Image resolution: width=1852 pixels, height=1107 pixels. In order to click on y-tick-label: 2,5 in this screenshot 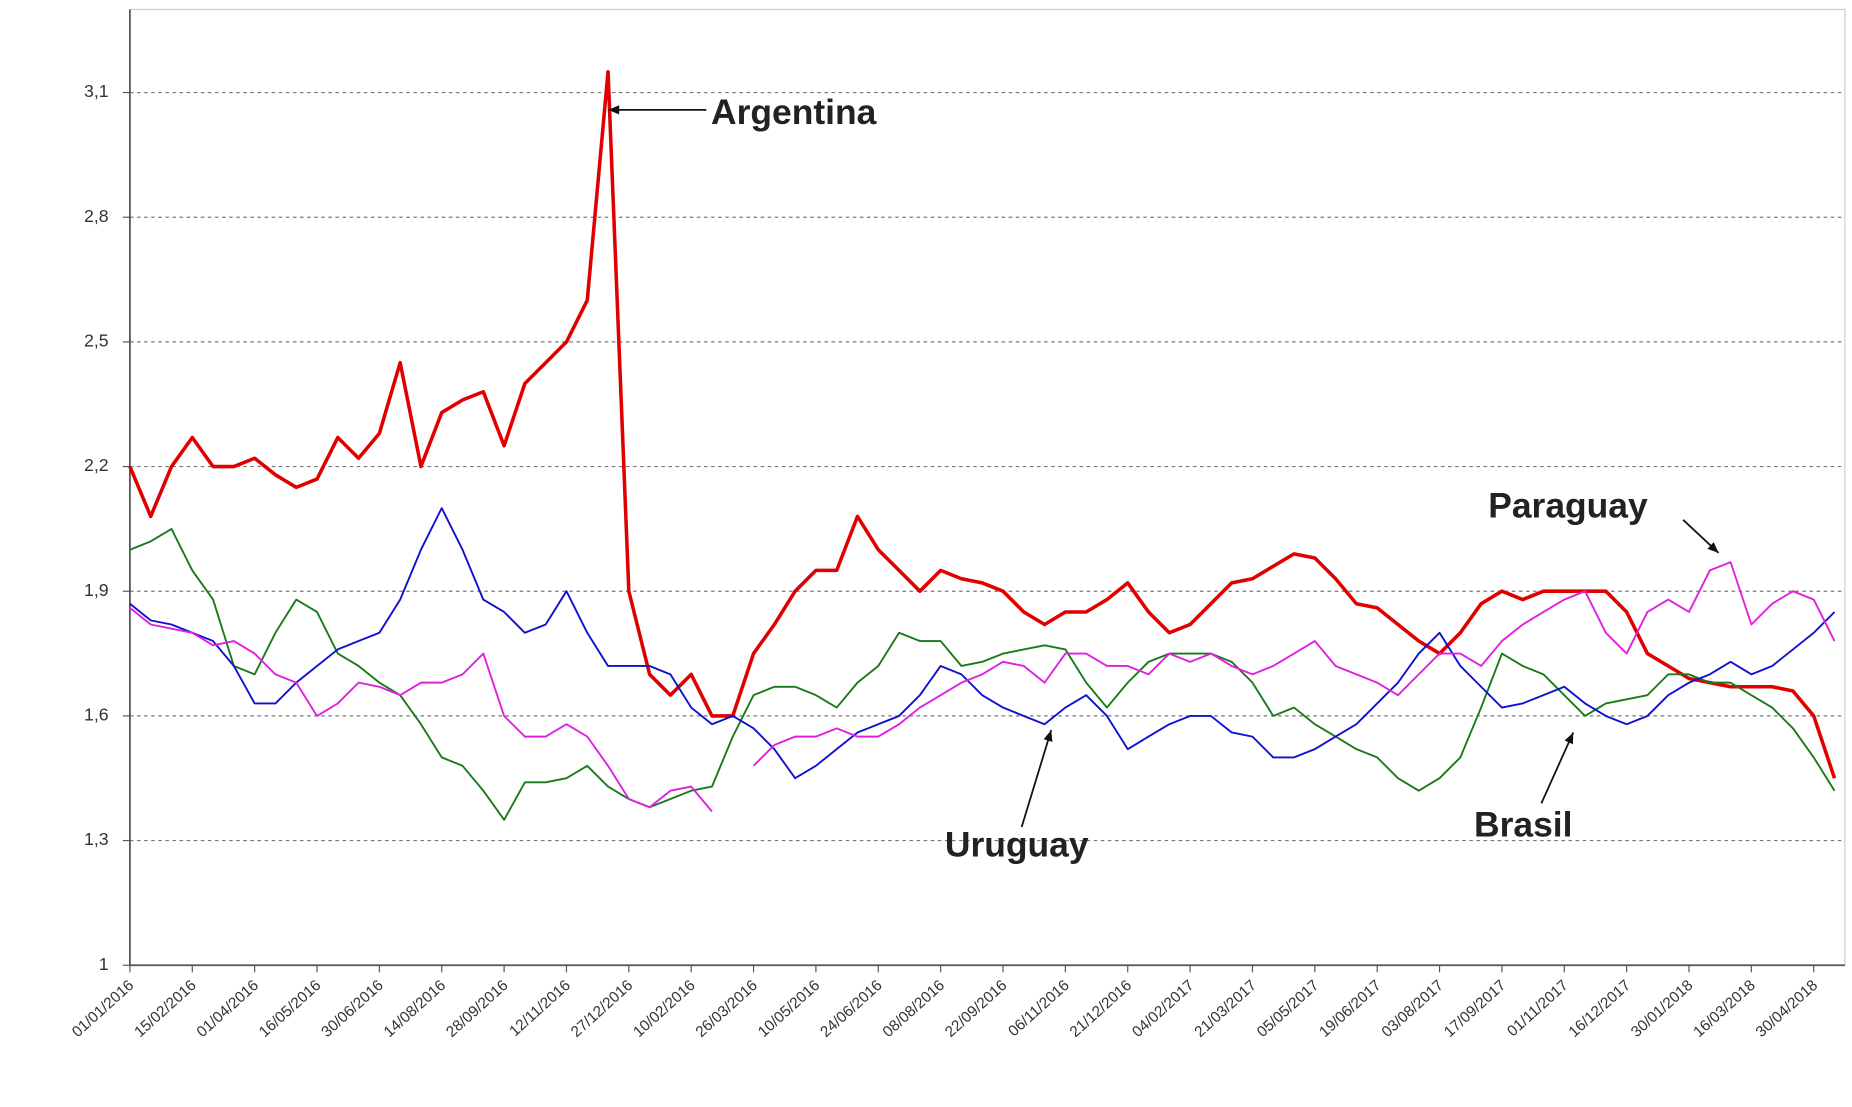, I will do `click(96, 341)`.